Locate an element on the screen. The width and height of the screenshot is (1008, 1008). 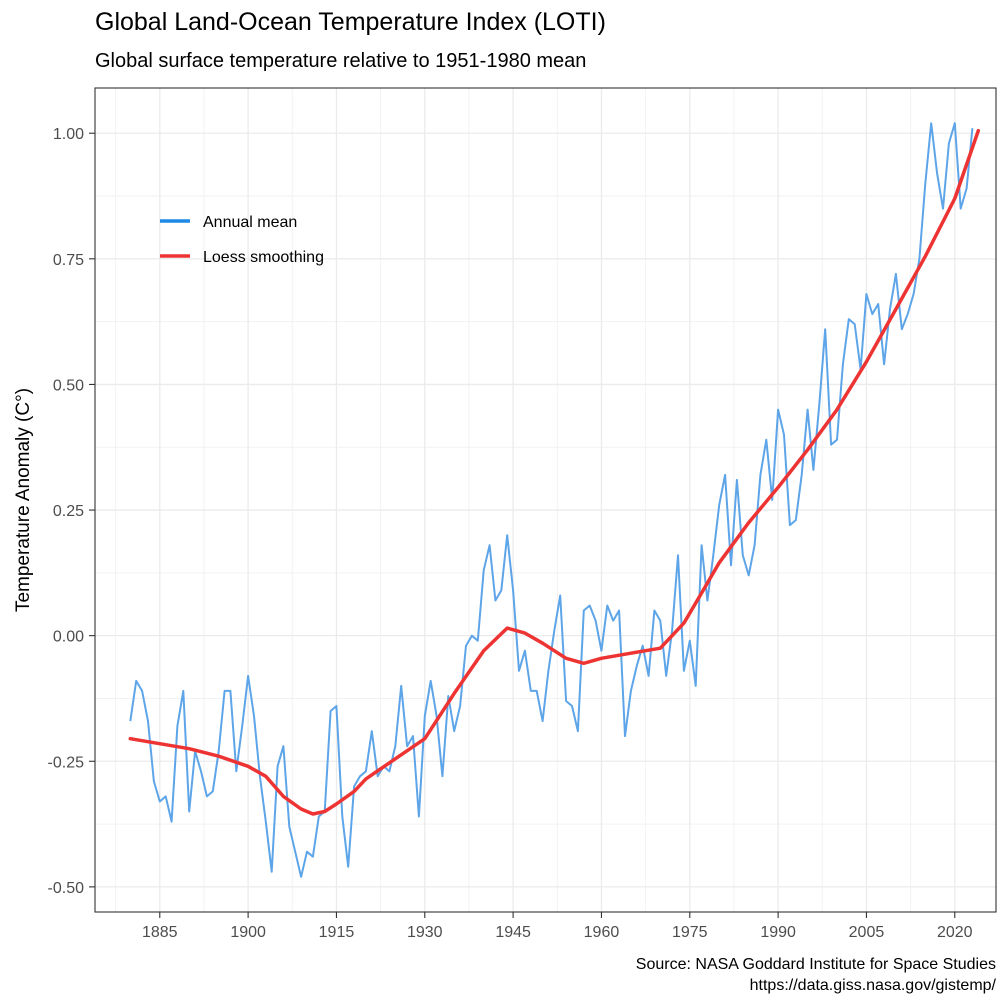
x-tick-label: 1885 is located at coordinates (160, 932).